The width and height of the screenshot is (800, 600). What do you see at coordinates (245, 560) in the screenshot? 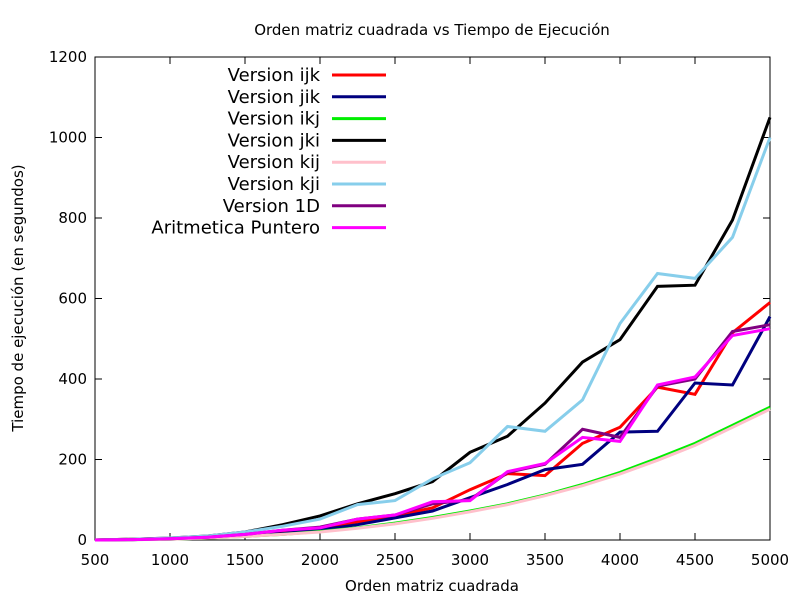
I see `x-tick-label: 1500` at bounding box center [245, 560].